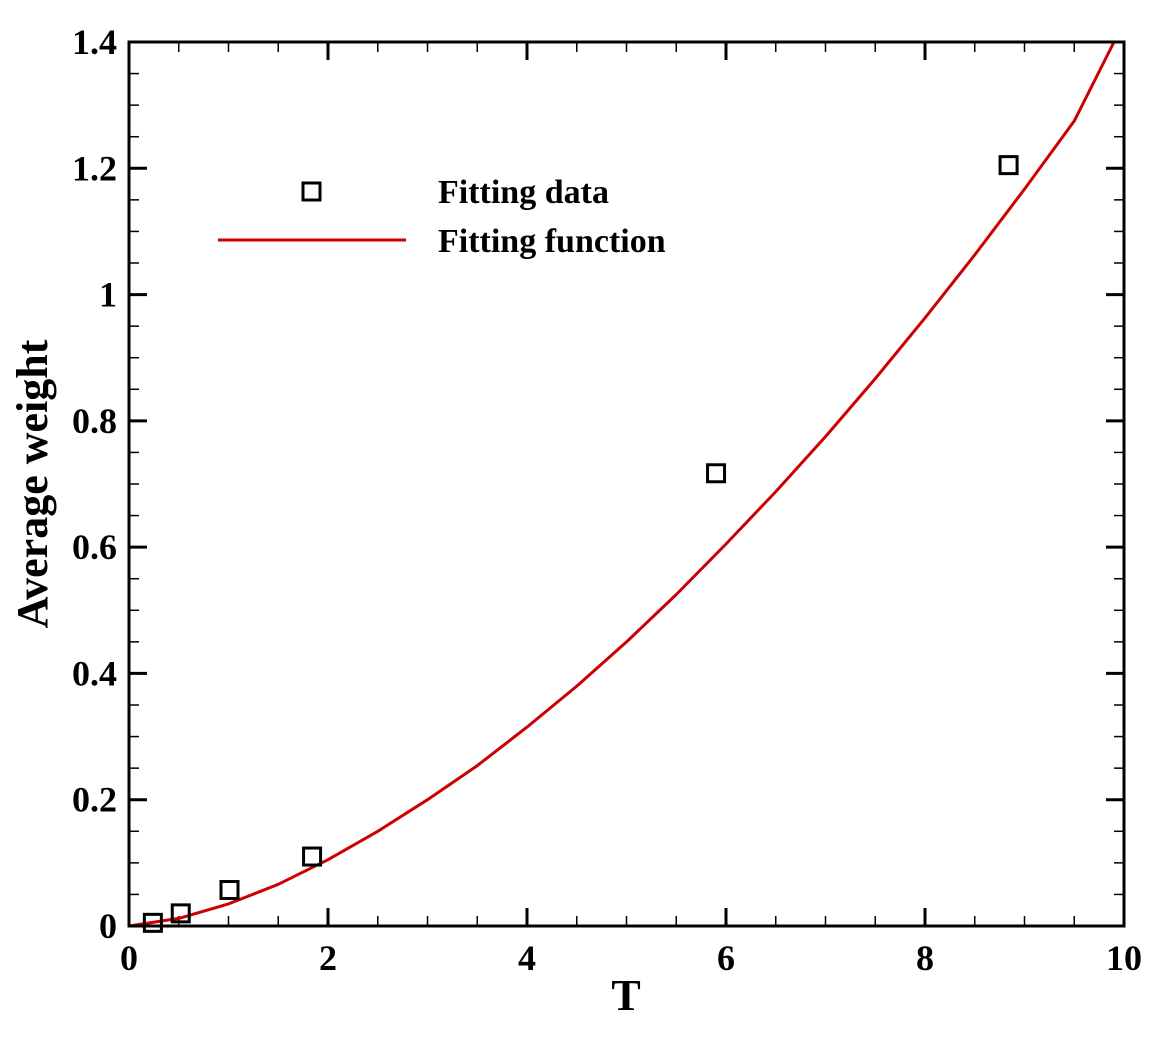 The height and width of the screenshot is (1041, 1171). What do you see at coordinates (726, 958) in the screenshot?
I see `x-tick-label: 6` at bounding box center [726, 958].